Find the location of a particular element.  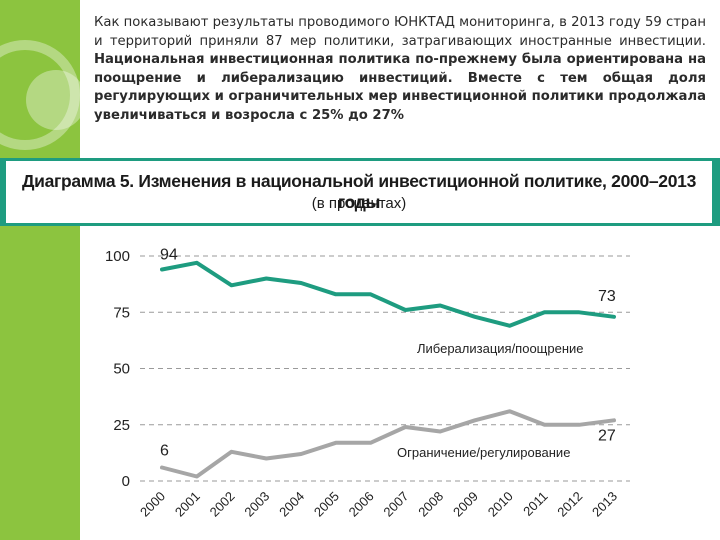

restriction-start-label: 6 is located at coordinates (164, 451).